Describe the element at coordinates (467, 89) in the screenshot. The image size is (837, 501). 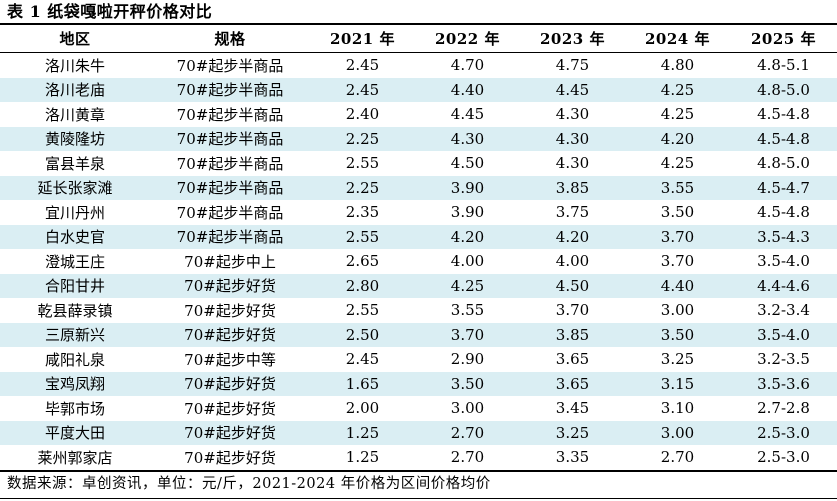
I see `price-2022-cell: 4.40` at that location.